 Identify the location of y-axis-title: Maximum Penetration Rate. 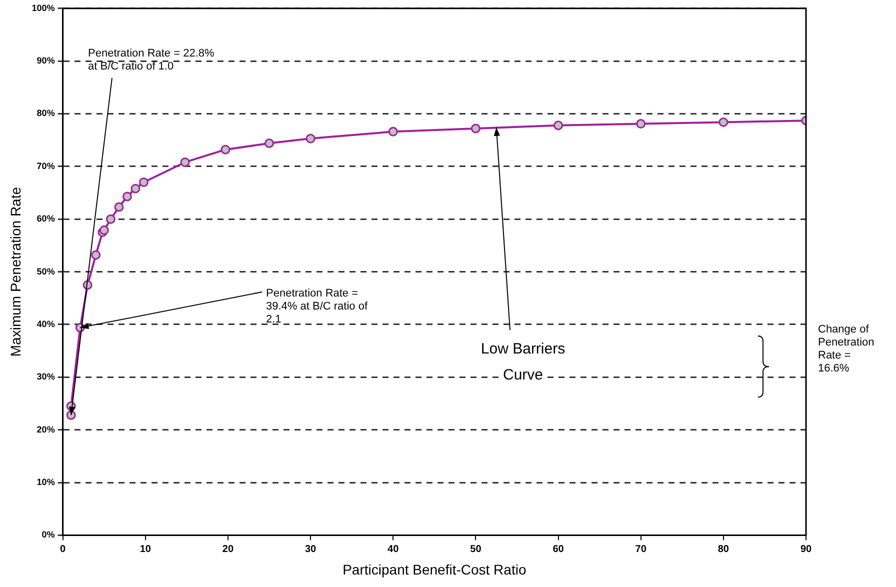
(15, 271).